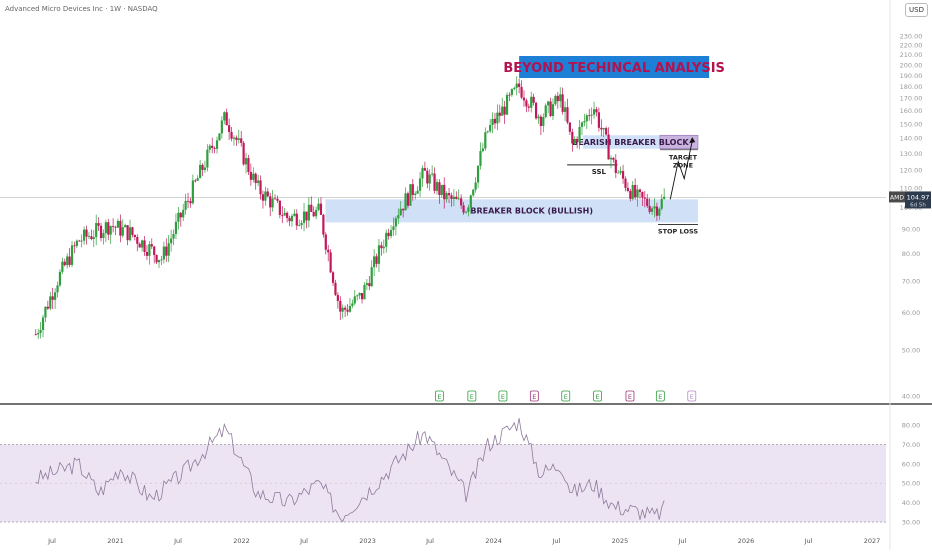  What do you see at coordinates (241, 541) in the screenshot?
I see `time-tick-label: 2022` at bounding box center [241, 541].